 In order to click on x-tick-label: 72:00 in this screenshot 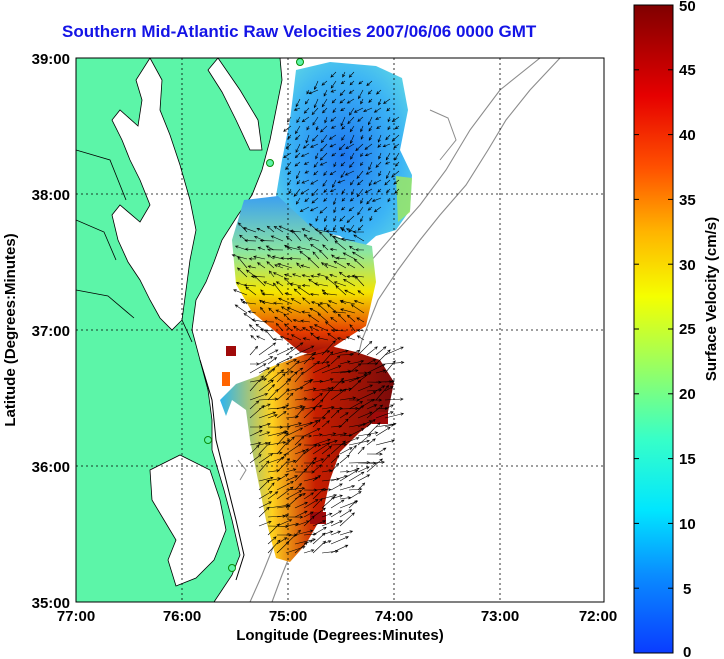, I will do `click(598, 616)`.